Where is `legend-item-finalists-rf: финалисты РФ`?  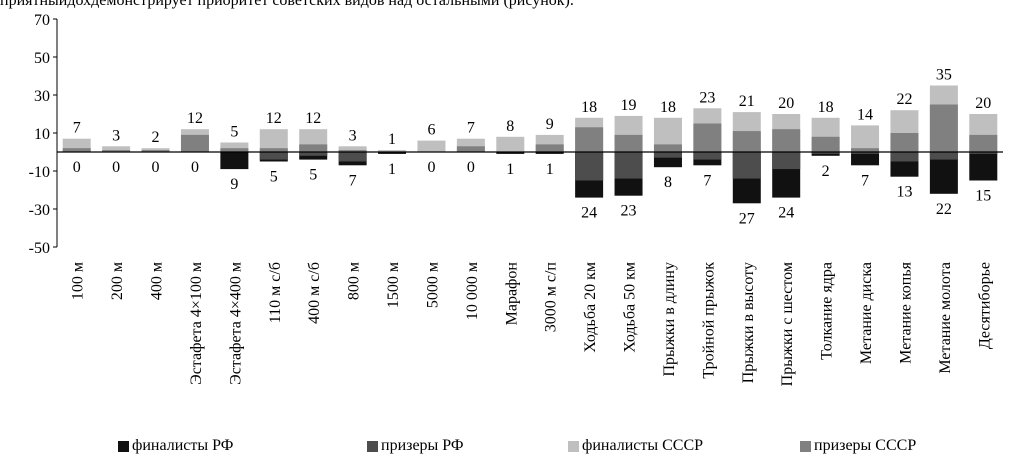 legend-item-finalists-rf: финалисты РФ is located at coordinates (175, 446).